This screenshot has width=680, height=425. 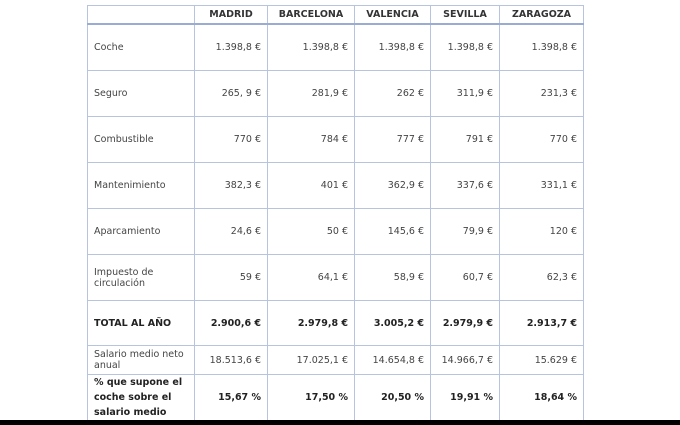 What do you see at coordinates (340, 422) in the screenshot?
I see `bottom-bar` at bounding box center [340, 422].